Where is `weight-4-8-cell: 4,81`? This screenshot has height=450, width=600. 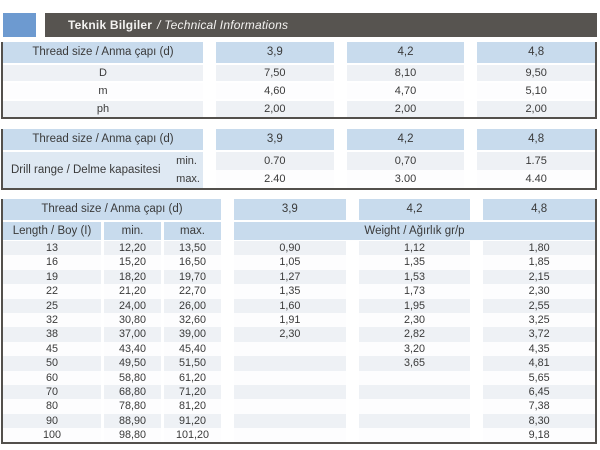
weight-4-8-cell: 4,81 is located at coordinates (539, 363).